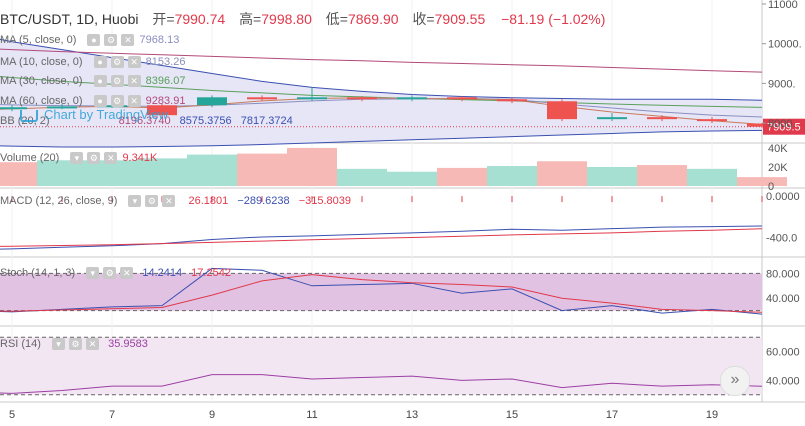  What do you see at coordinates (212, 415) in the screenshot?
I see `x-tick-label: 9` at bounding box center [212, 415].